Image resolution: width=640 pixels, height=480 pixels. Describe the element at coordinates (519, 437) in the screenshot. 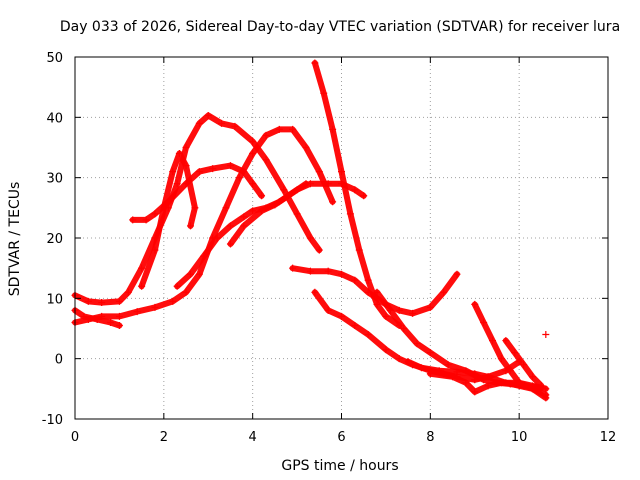

I see `x-tick-label: 10` at that location.